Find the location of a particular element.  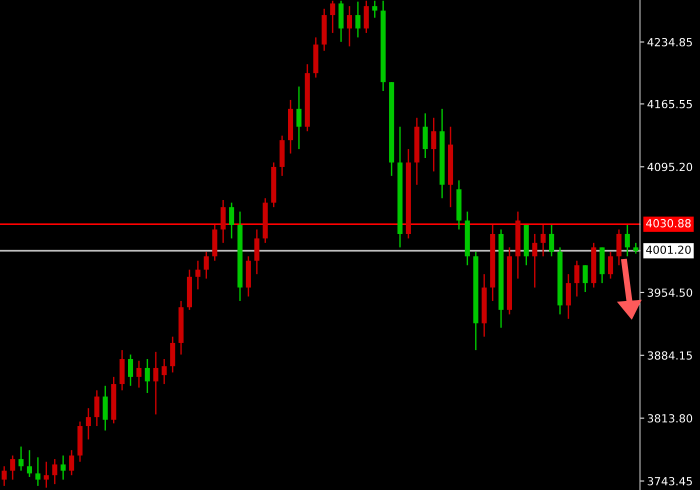

ref-line-label: 4030.88 is located at coordinates (668, 223).